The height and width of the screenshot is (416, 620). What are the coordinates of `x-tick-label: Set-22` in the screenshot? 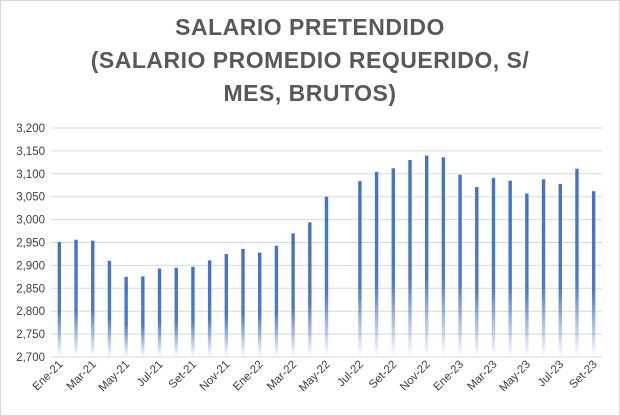 It's located at (383, 375).